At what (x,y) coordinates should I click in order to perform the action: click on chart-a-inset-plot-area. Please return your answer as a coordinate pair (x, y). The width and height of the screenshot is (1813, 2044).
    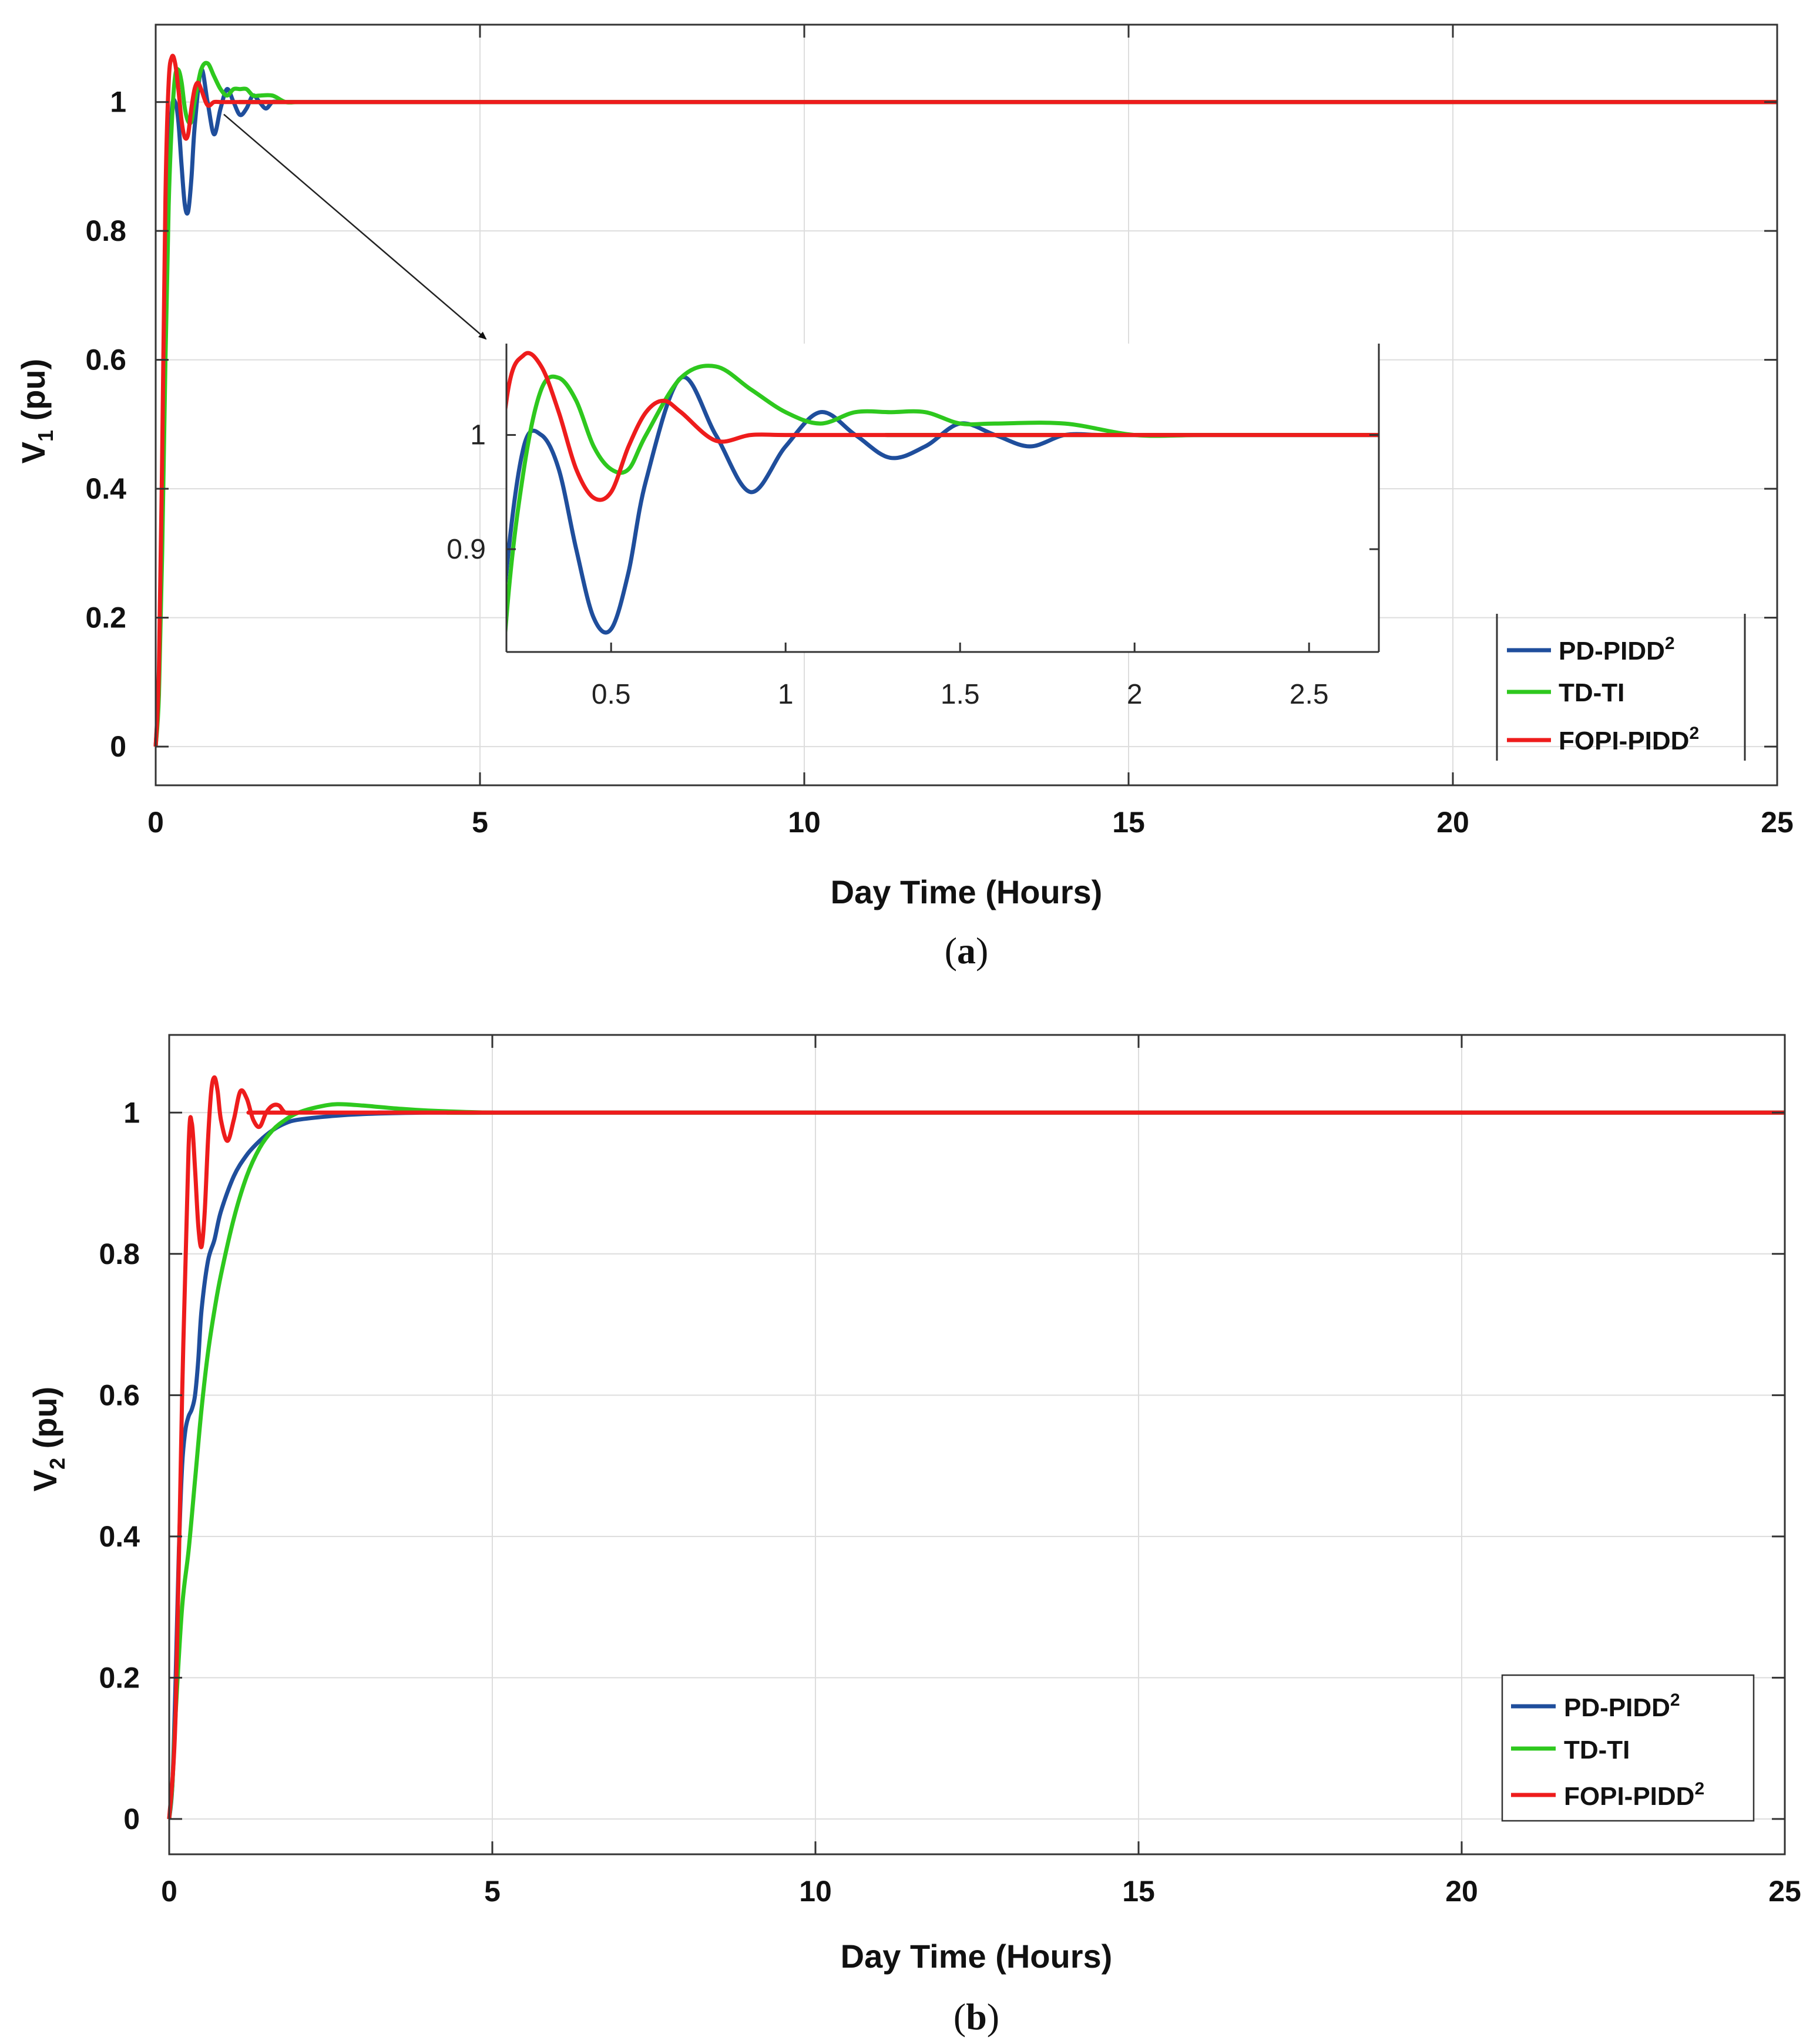
    Looking at the image, I should click on (942, 498).